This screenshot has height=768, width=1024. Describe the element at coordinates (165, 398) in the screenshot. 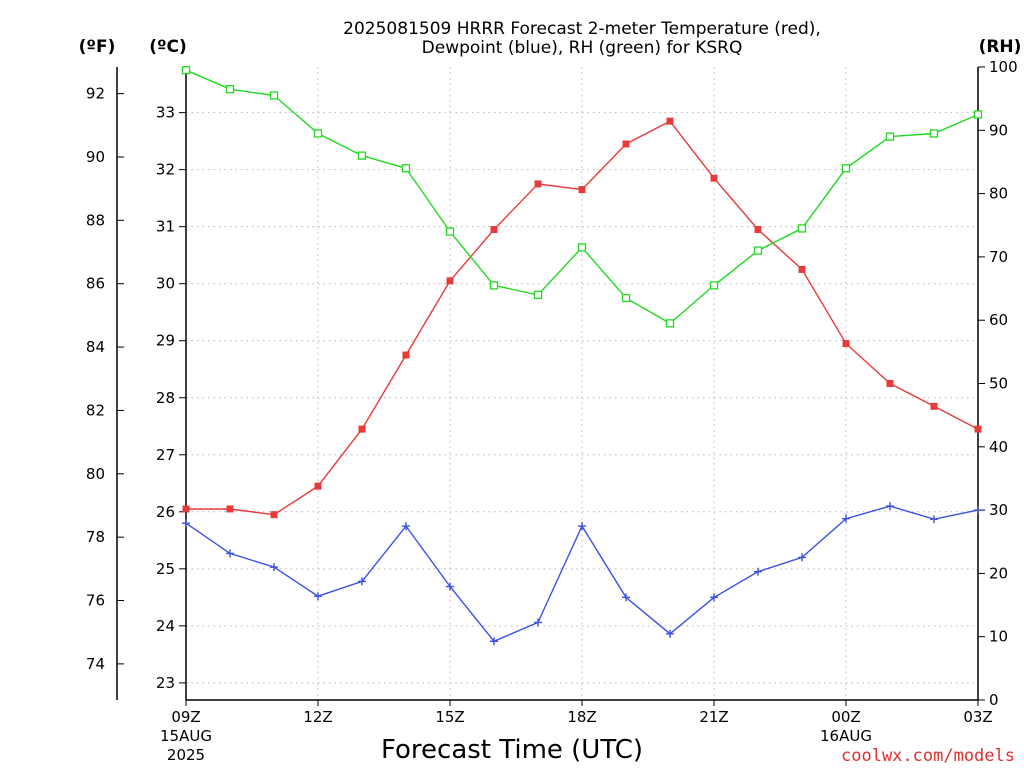

I see `celsius-tick-label: 28` at that location.